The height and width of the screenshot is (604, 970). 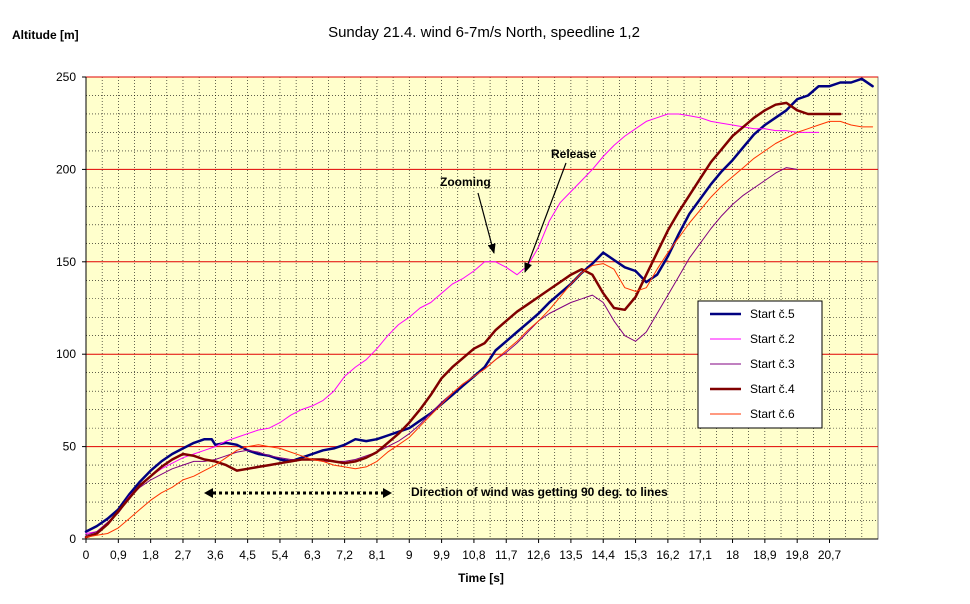 What do you see at coordinates (344, 555) in the screenshot?
I see `x-tick-label: 7,2` at bounding box center [344, 555].